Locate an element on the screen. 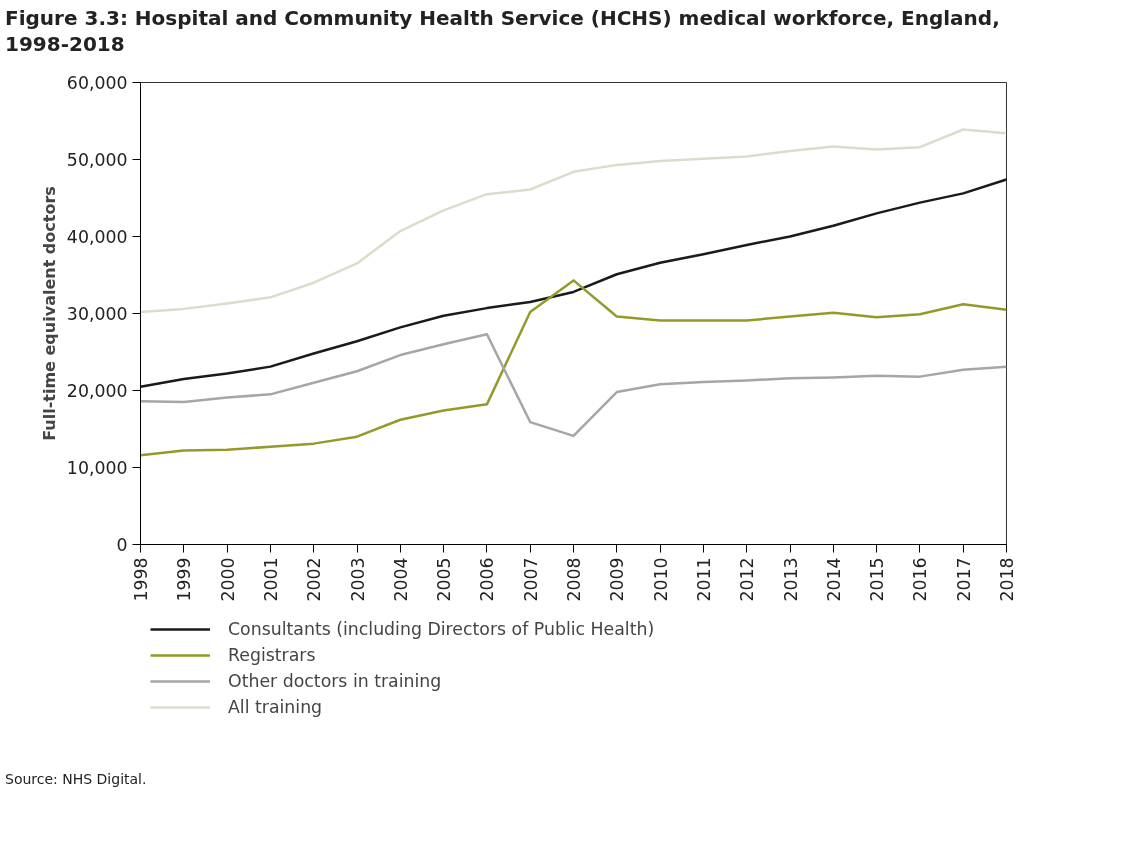 The image size is (1127, 867). x-tick-label: 2005 is located at coordinates (444, 579).